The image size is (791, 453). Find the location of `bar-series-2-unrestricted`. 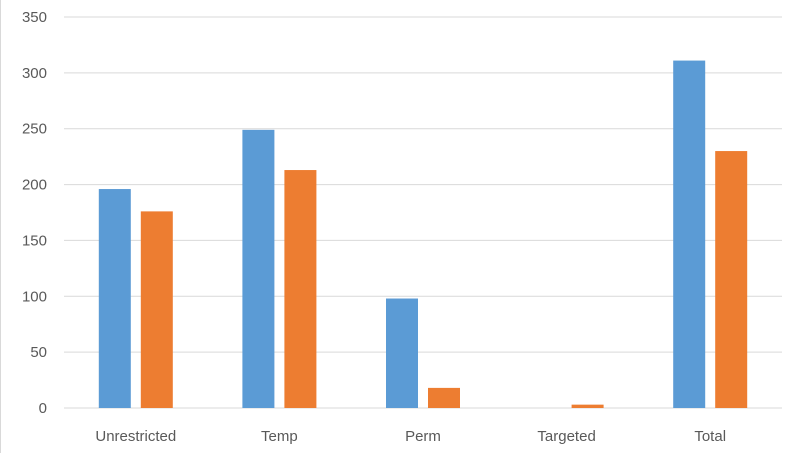

bar-series-2-unrestricted is located at coordinates (156, 309).